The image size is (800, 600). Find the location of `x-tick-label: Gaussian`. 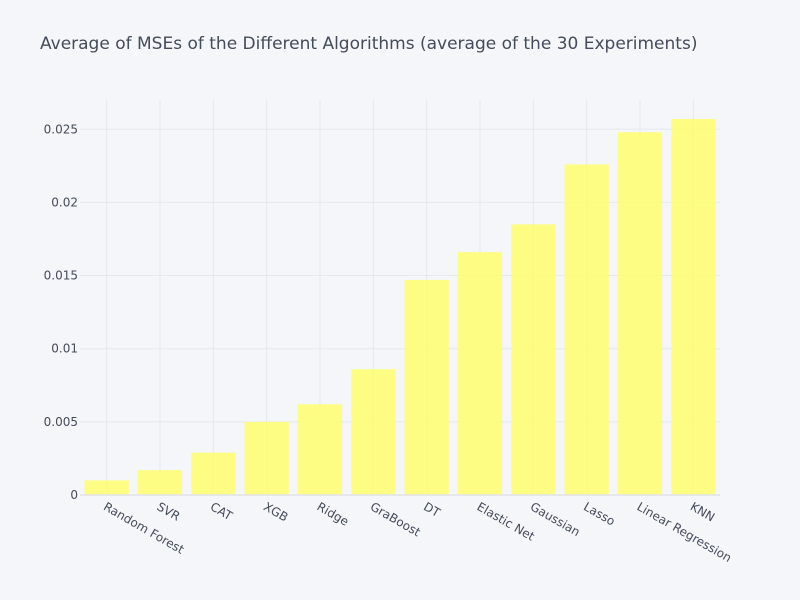

x-tick-label: Gaussian is located at coordinates (555, 519).